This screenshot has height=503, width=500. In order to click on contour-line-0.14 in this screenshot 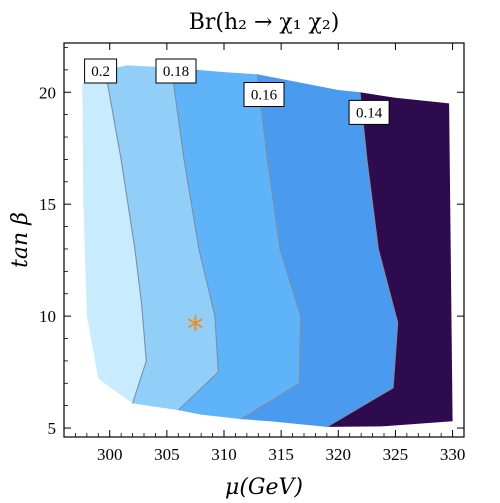, I will do `click(362, 260)`.